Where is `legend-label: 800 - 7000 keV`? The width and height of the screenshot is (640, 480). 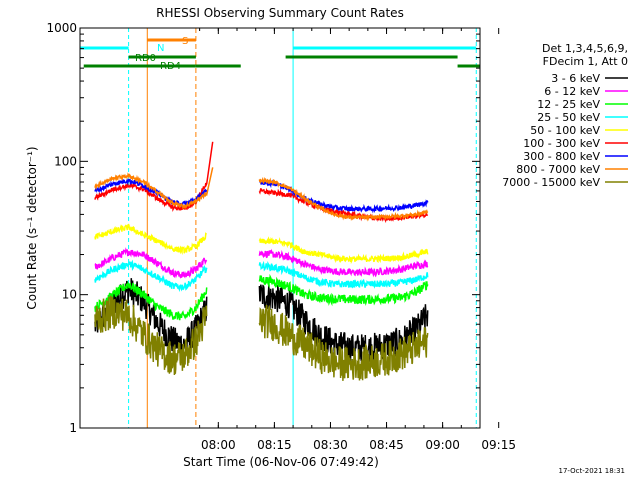 legend-label: 800 - 7000 keV is located at coordinates (558, 169).